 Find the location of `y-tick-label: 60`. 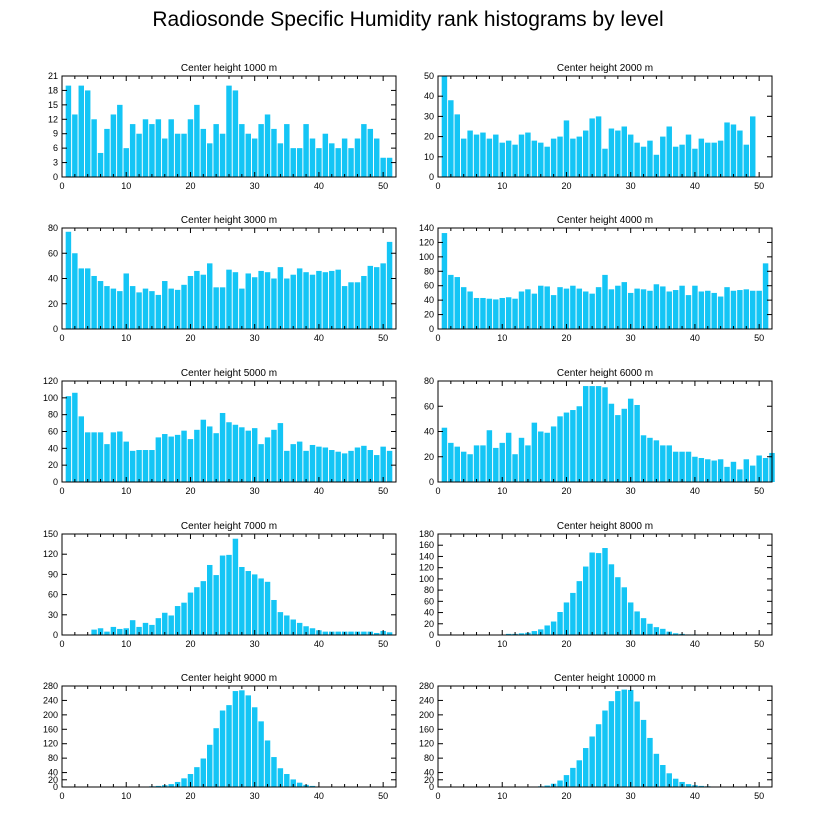

y-tick-label: 60 is located at coordinates (53, 595).